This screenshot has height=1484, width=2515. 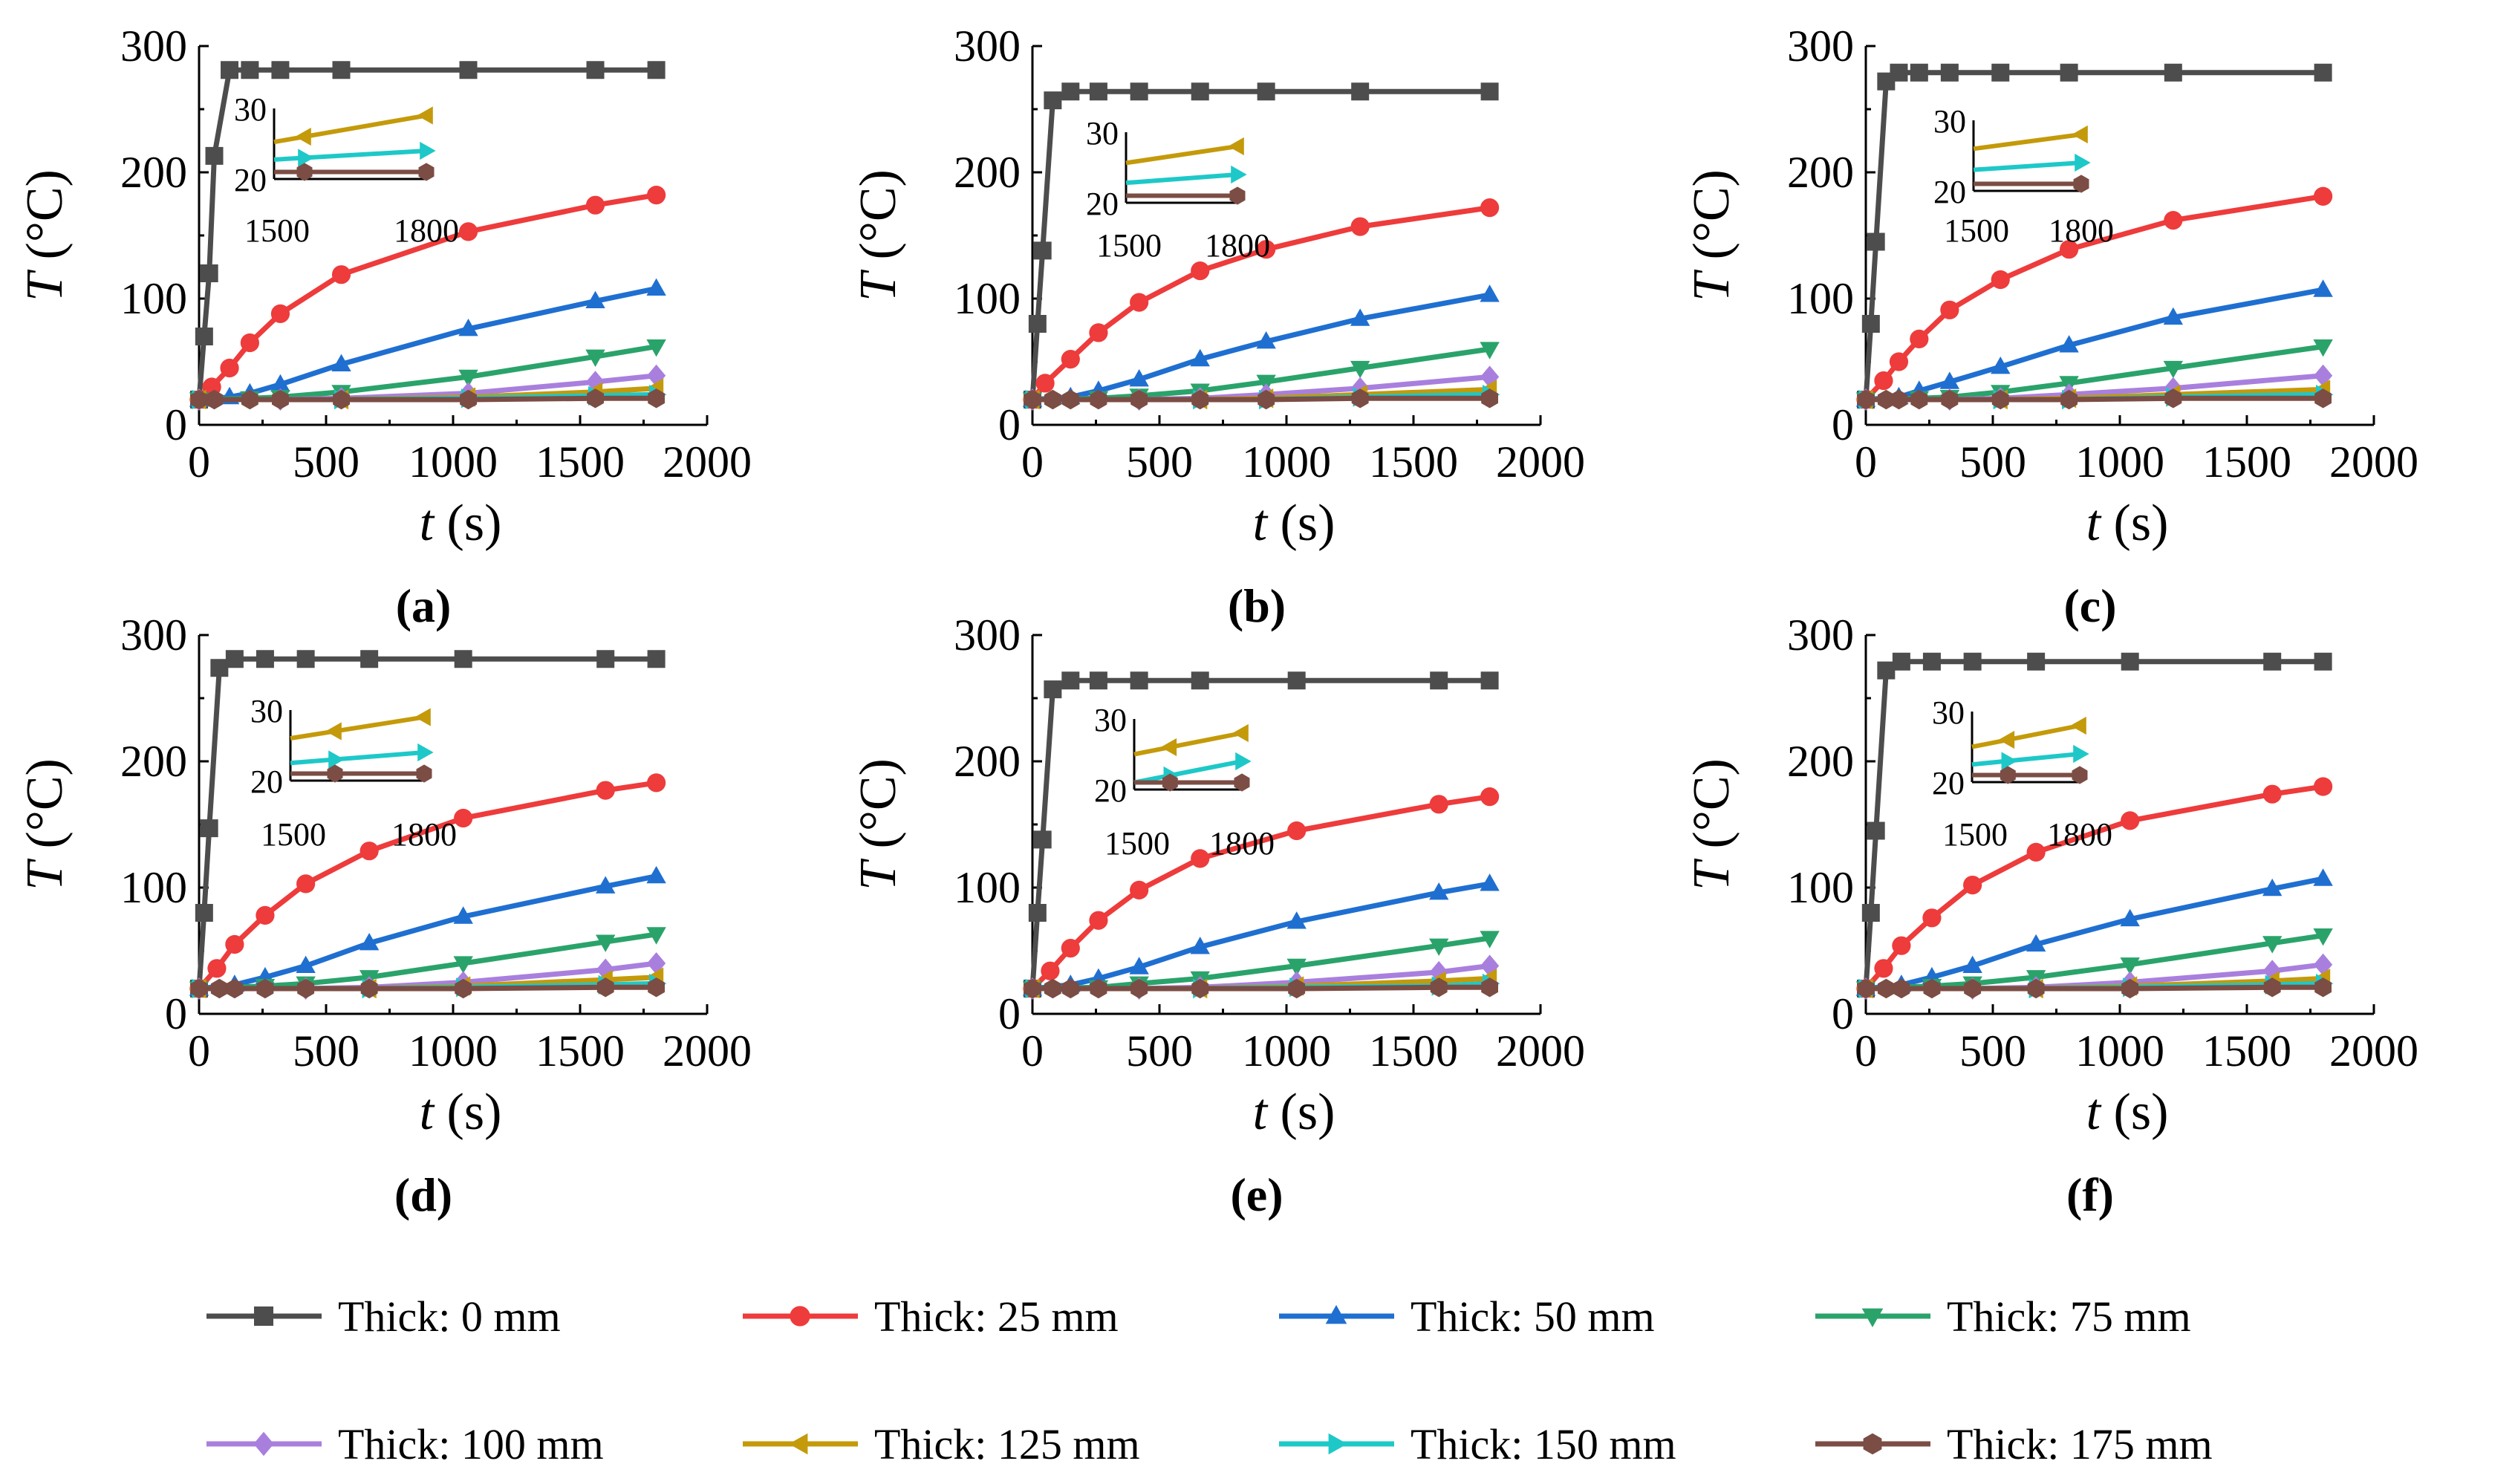 I want to click on inset-x-tick-label: 1800, so click(x=426, y=230).